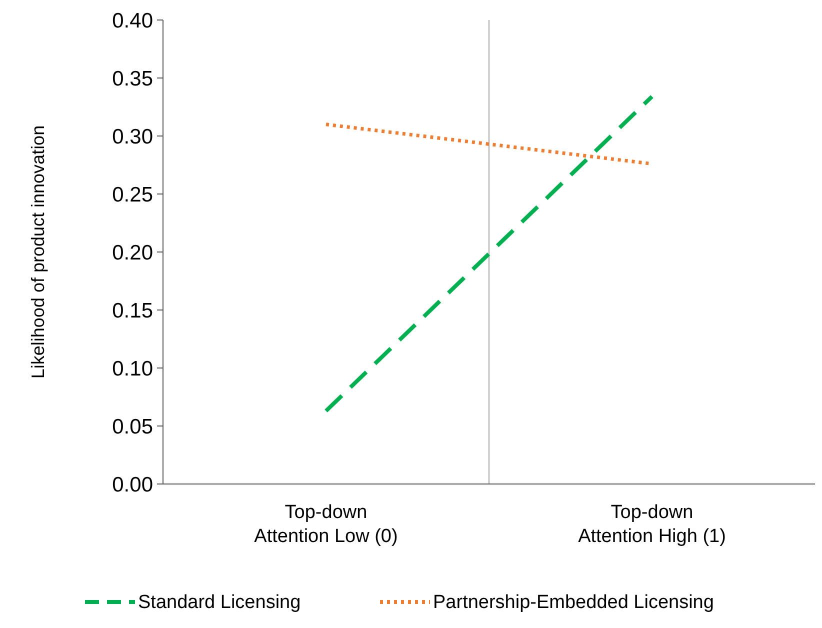 This screenshot has width=822, height=628. What do you see at coordinates (132, 78) in the screenshot?
I see `y-tick-label: 0.35` at bounding box center [132, 78].